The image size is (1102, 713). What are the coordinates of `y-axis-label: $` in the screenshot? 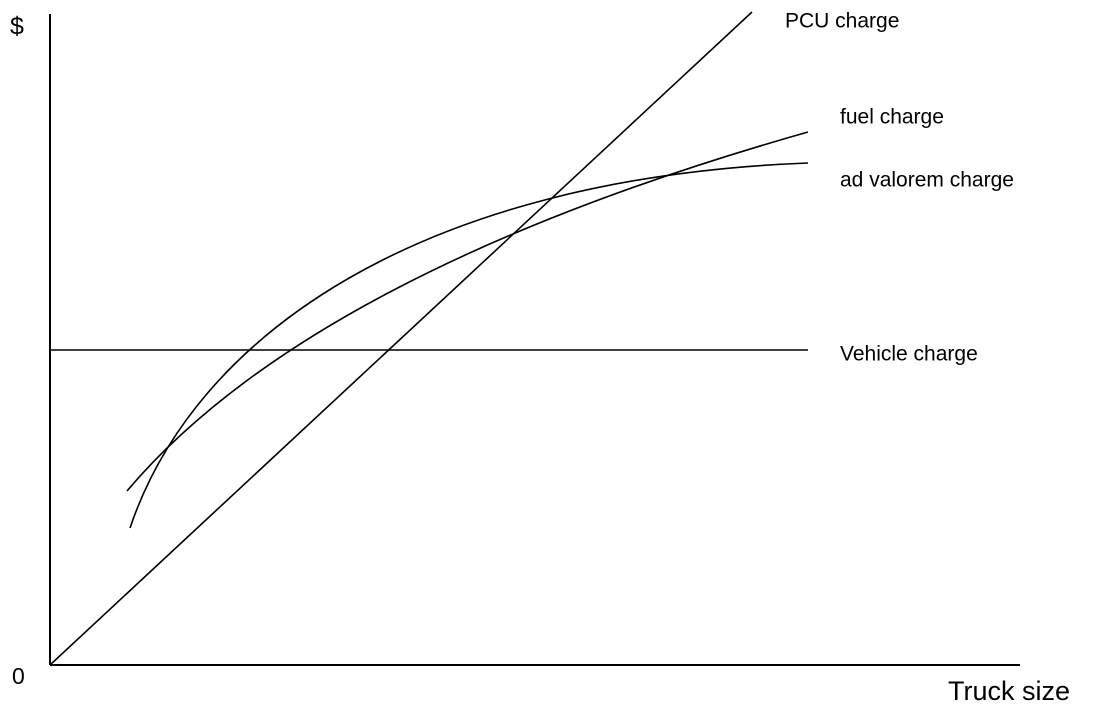 It's located at (17, 27).